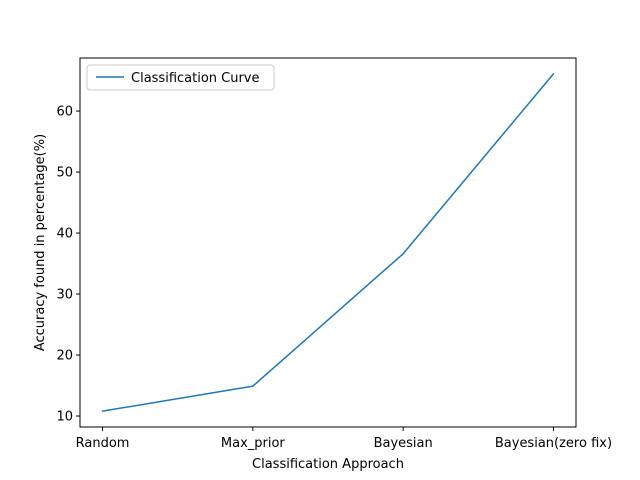 The height and width of the screenshot is (480, 640). What do you see at coordinates (40, 242) in the screenshot?
I see `y-axis-label: Accuracy found in percentage(%)` at bounding box center [40, 242].